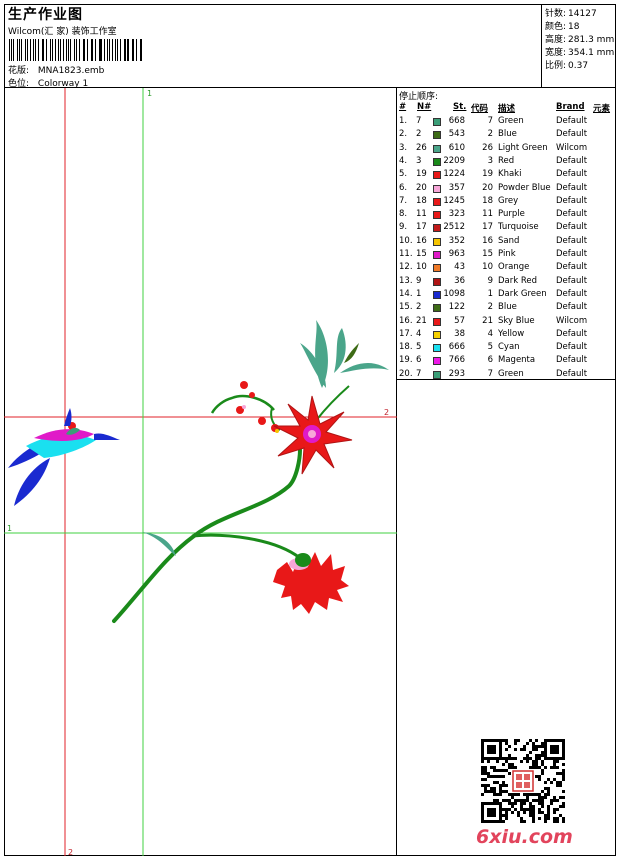 Image resolution: width=620 pixels, height=860 pixels. I want to click on row-description: Sand, so click(509, 240).